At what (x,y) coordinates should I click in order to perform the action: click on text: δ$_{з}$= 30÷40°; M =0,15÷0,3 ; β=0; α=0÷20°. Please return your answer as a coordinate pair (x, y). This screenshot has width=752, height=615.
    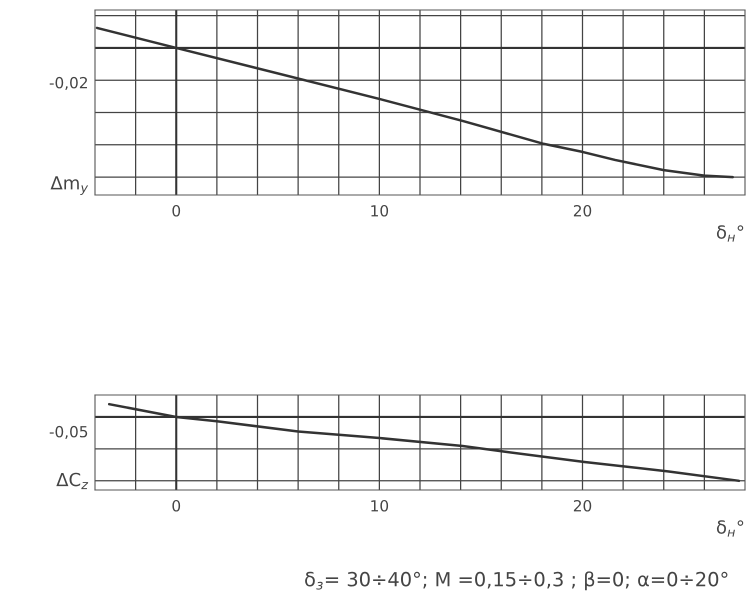
    Looking at the image, I should click on (516, 580).